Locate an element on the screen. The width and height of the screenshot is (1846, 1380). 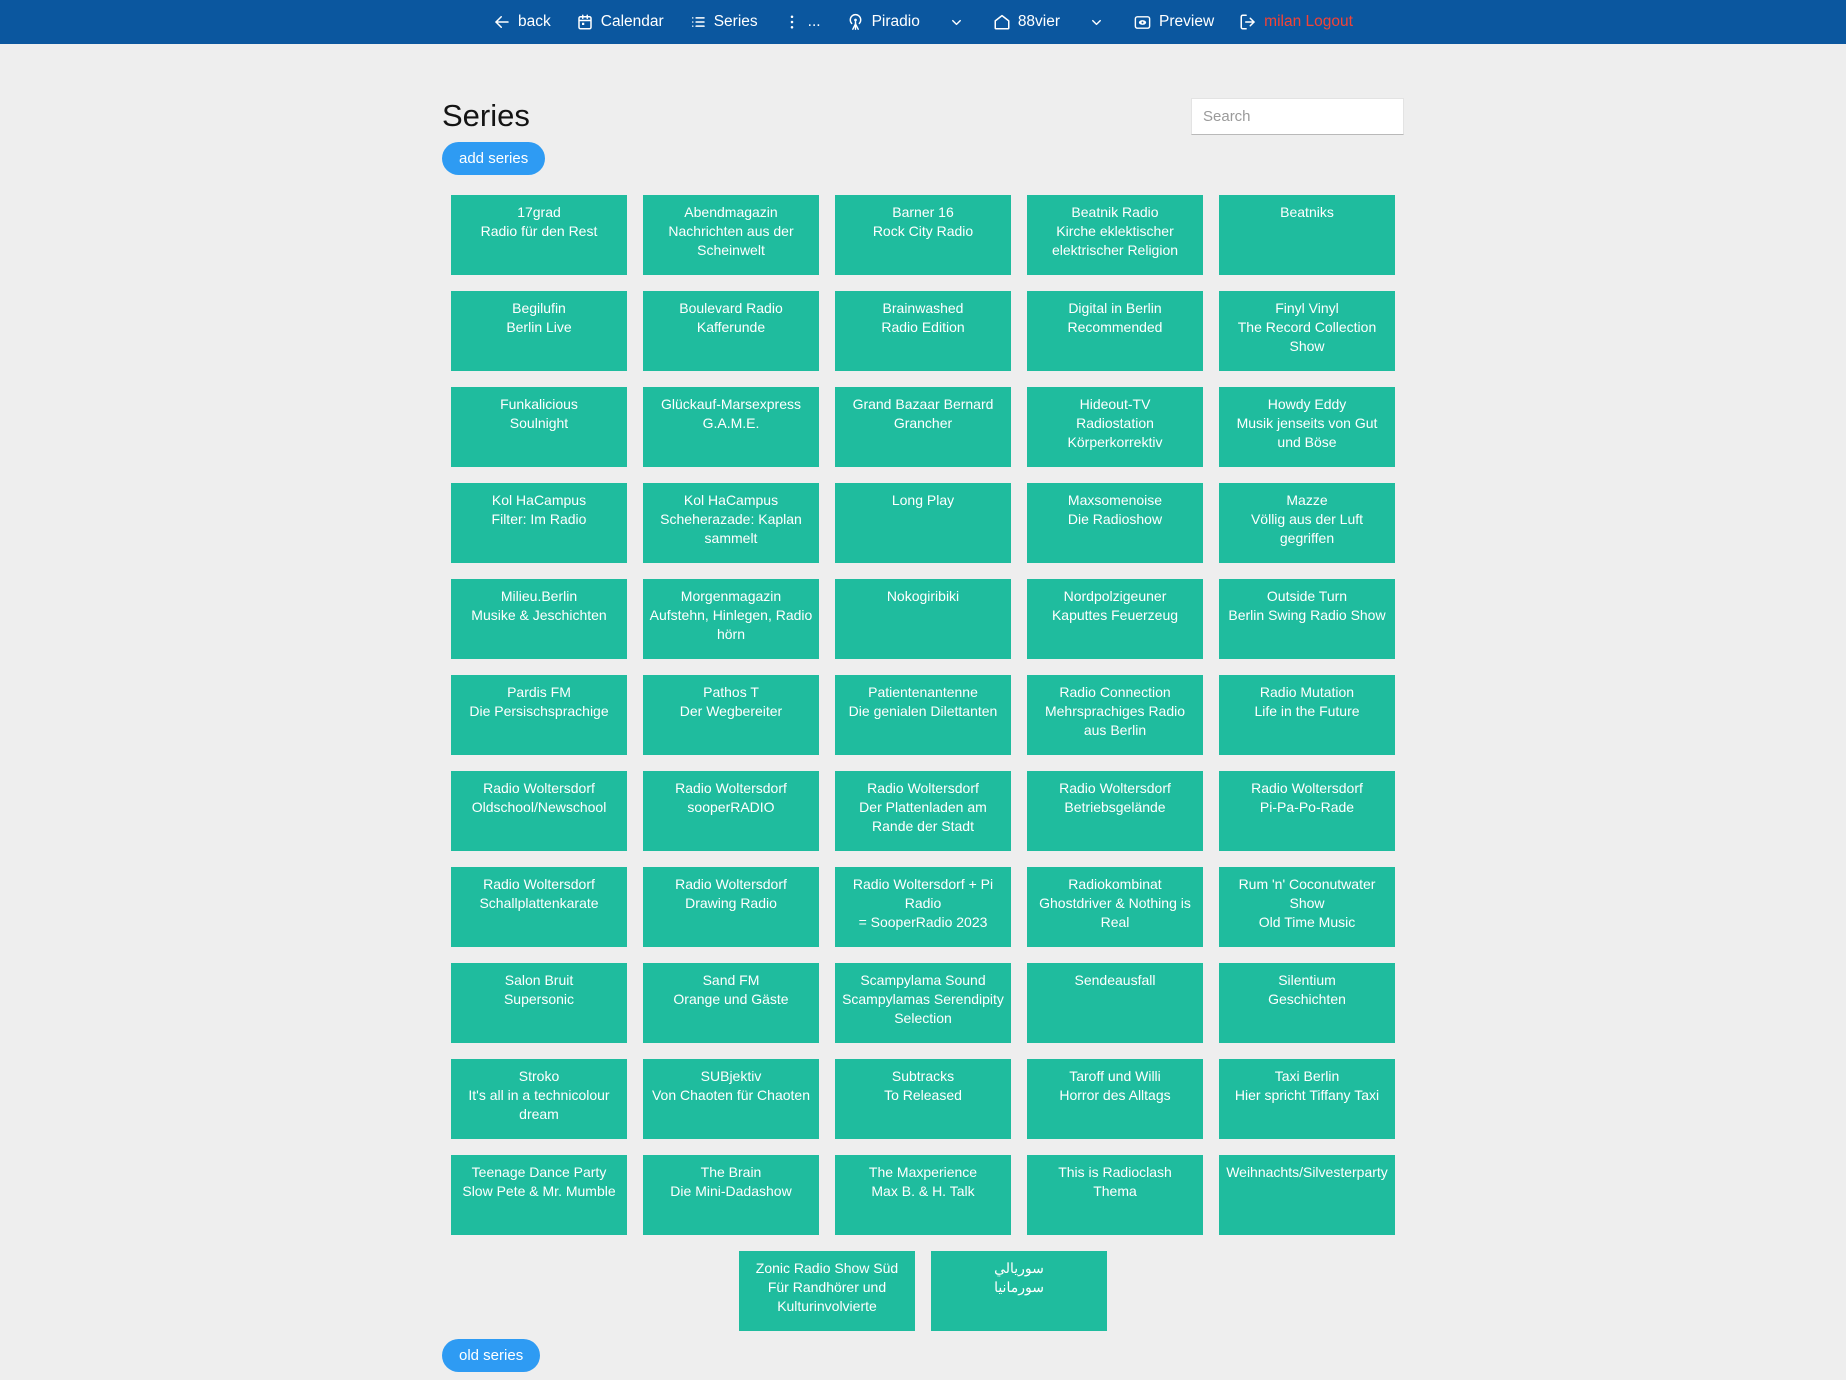
series-card: Milieu.Berlin Musike & Jeschichten is located at coordinates (539, 619).